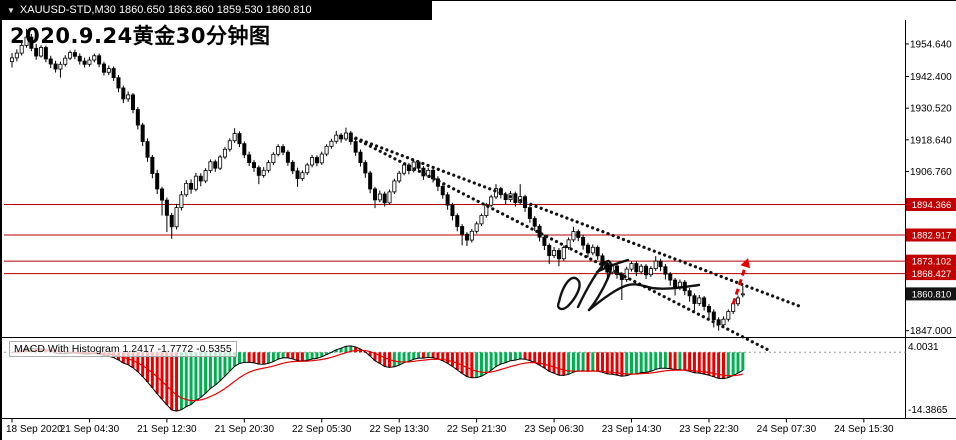 This screenshot has height=440, width=956. I want to click on badge-text: 1882.917, so click(932, 235).